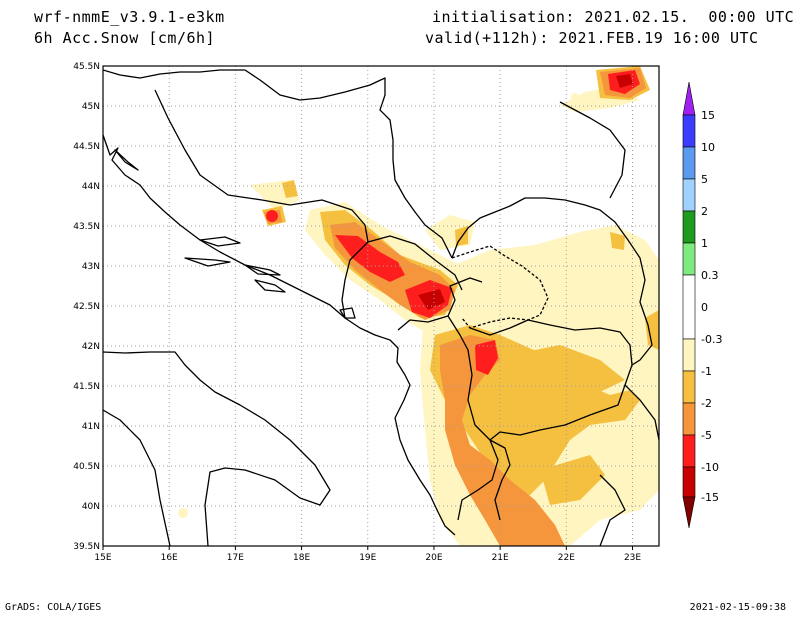 This screenshot has height=618, width=800. What do you see at coordinates (91, 187) in the screenshot?
I see `lat-tick-label: 44N` at bounding box center [91, 187].